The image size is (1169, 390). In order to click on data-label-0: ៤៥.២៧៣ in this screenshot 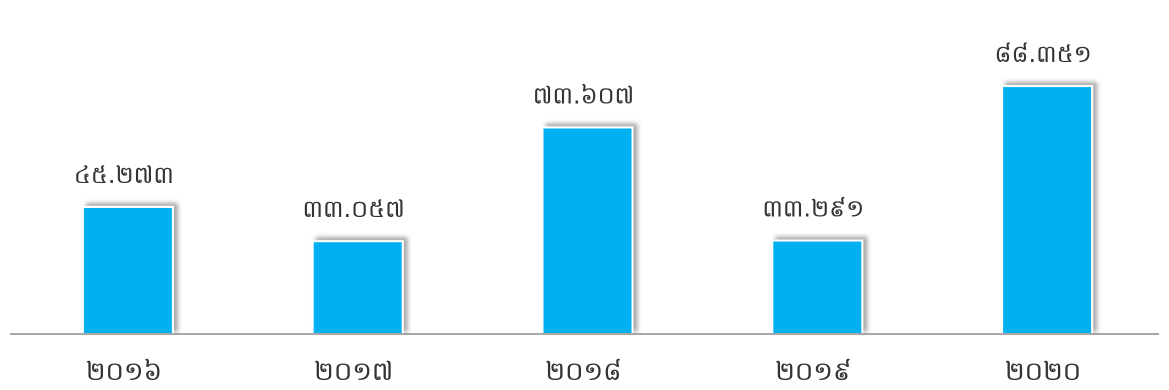, I will do `click(124, 175)`.